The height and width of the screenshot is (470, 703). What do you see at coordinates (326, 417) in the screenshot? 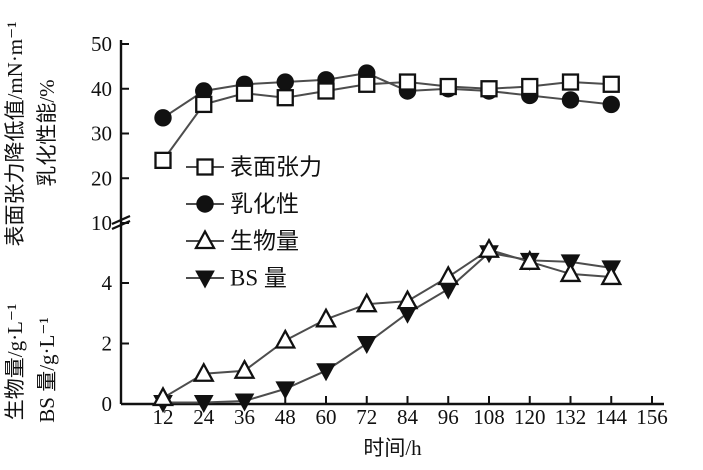
I see `x-tick-label: 60` at bounding box center [326, 417].